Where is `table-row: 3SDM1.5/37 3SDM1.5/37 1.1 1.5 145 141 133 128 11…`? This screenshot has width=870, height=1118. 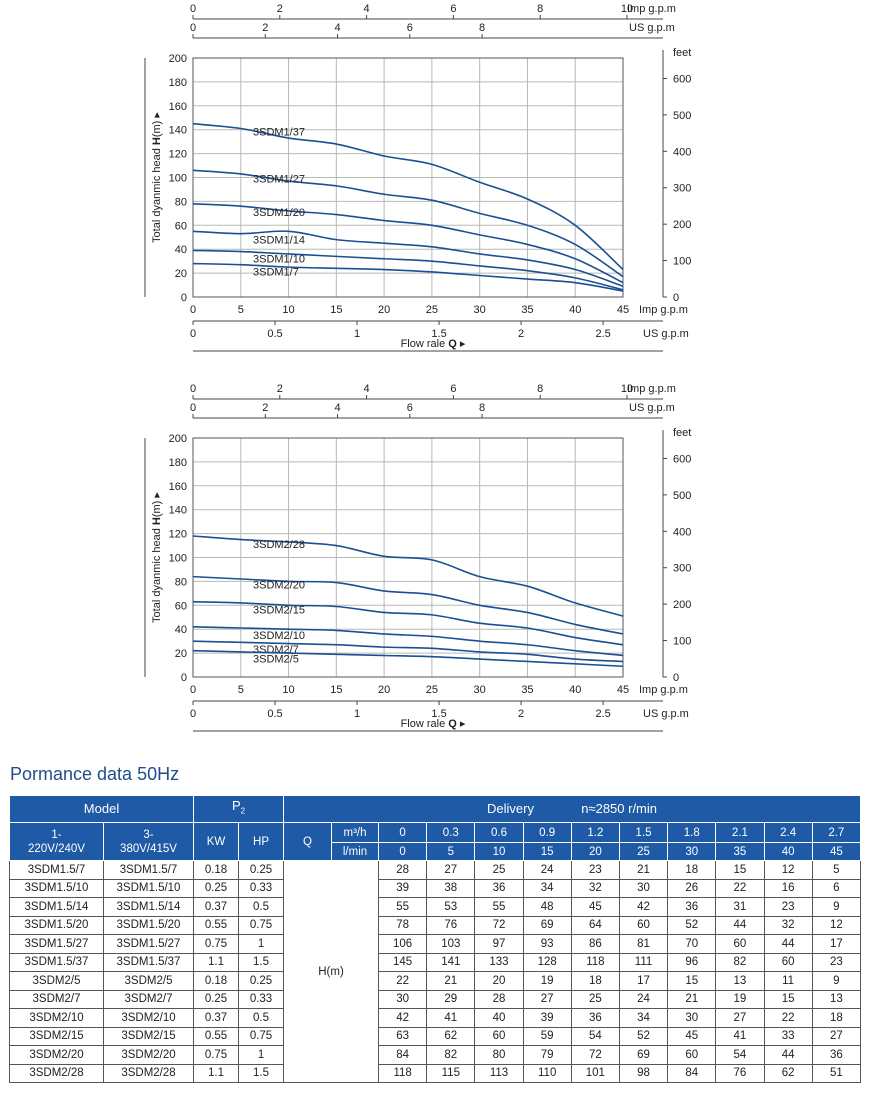
table-row: 3SDM1.5/37 3SDM1.5/37 1.1 1.5 145 141 133 128 11… is located at coordinates (435, 962).